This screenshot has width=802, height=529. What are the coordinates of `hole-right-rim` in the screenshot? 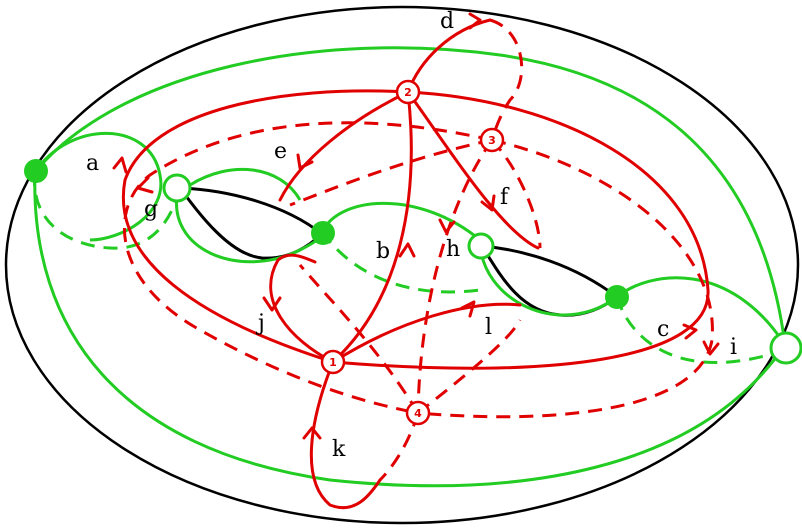 It's located at (549, 271).